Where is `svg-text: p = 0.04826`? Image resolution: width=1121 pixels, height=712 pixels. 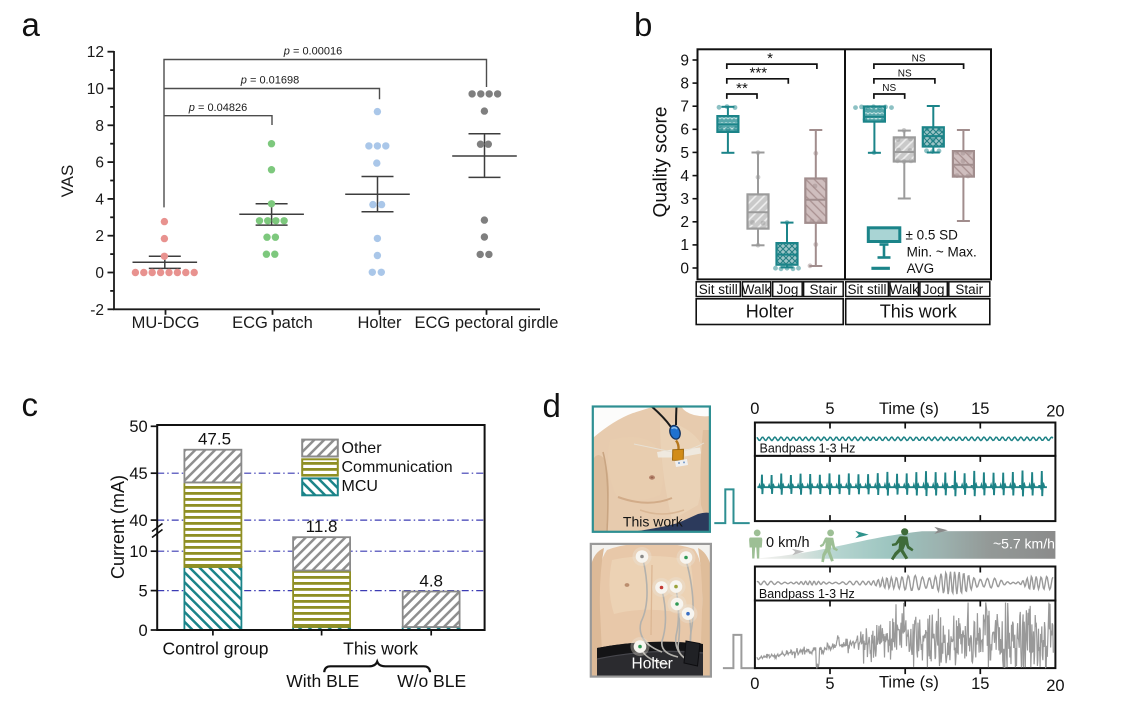
svg-text: p = 0.04826 is located at coordinates (217, 108).